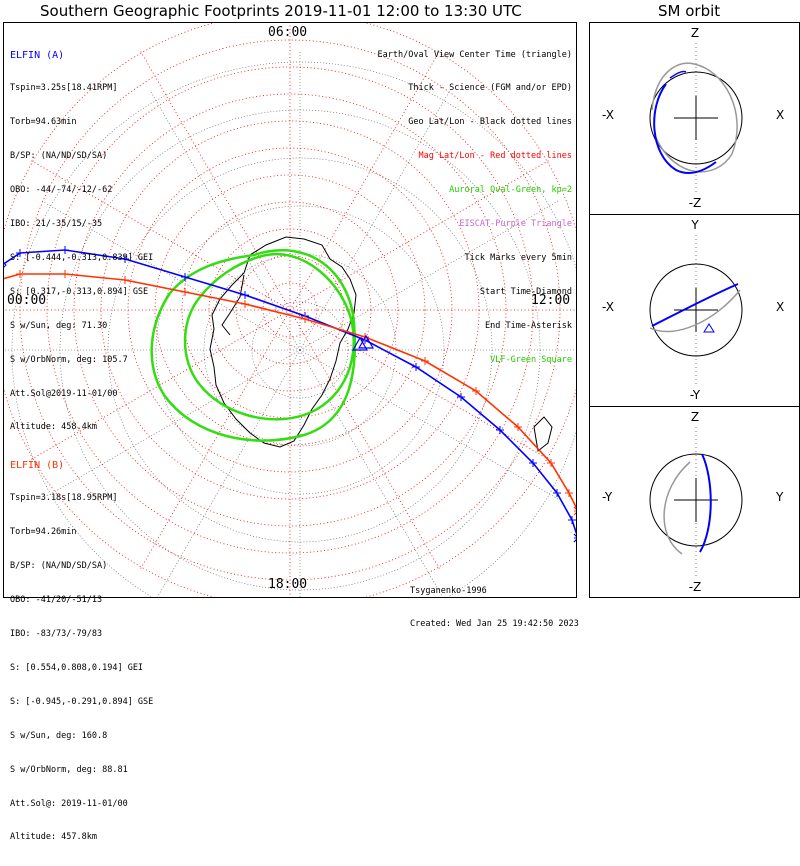  I want to click on sm-orbit-xz-plot: Z -Z -X X, so click(693, 118).